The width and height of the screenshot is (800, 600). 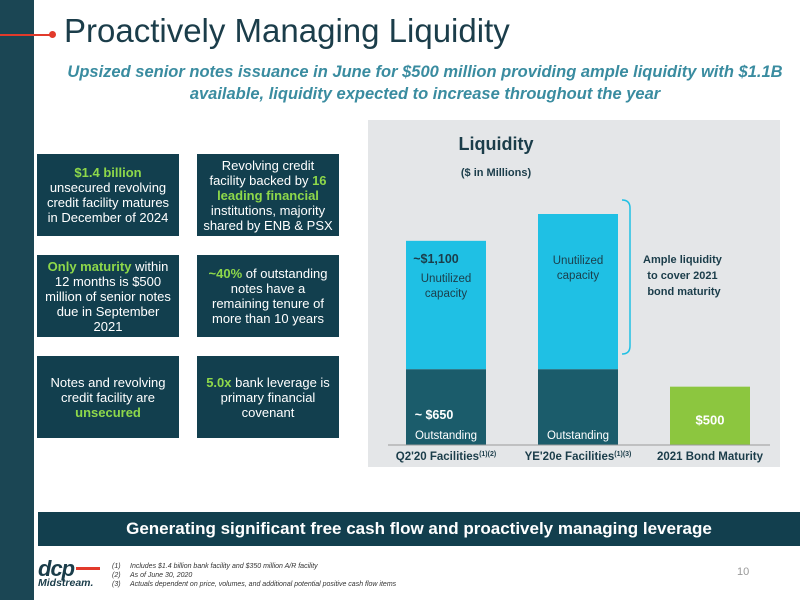 What do you see at coordinates (683, 260) in the screenshot?
I see `annotation-line-1: Ample liquidity` at bounding box center [683, 260].